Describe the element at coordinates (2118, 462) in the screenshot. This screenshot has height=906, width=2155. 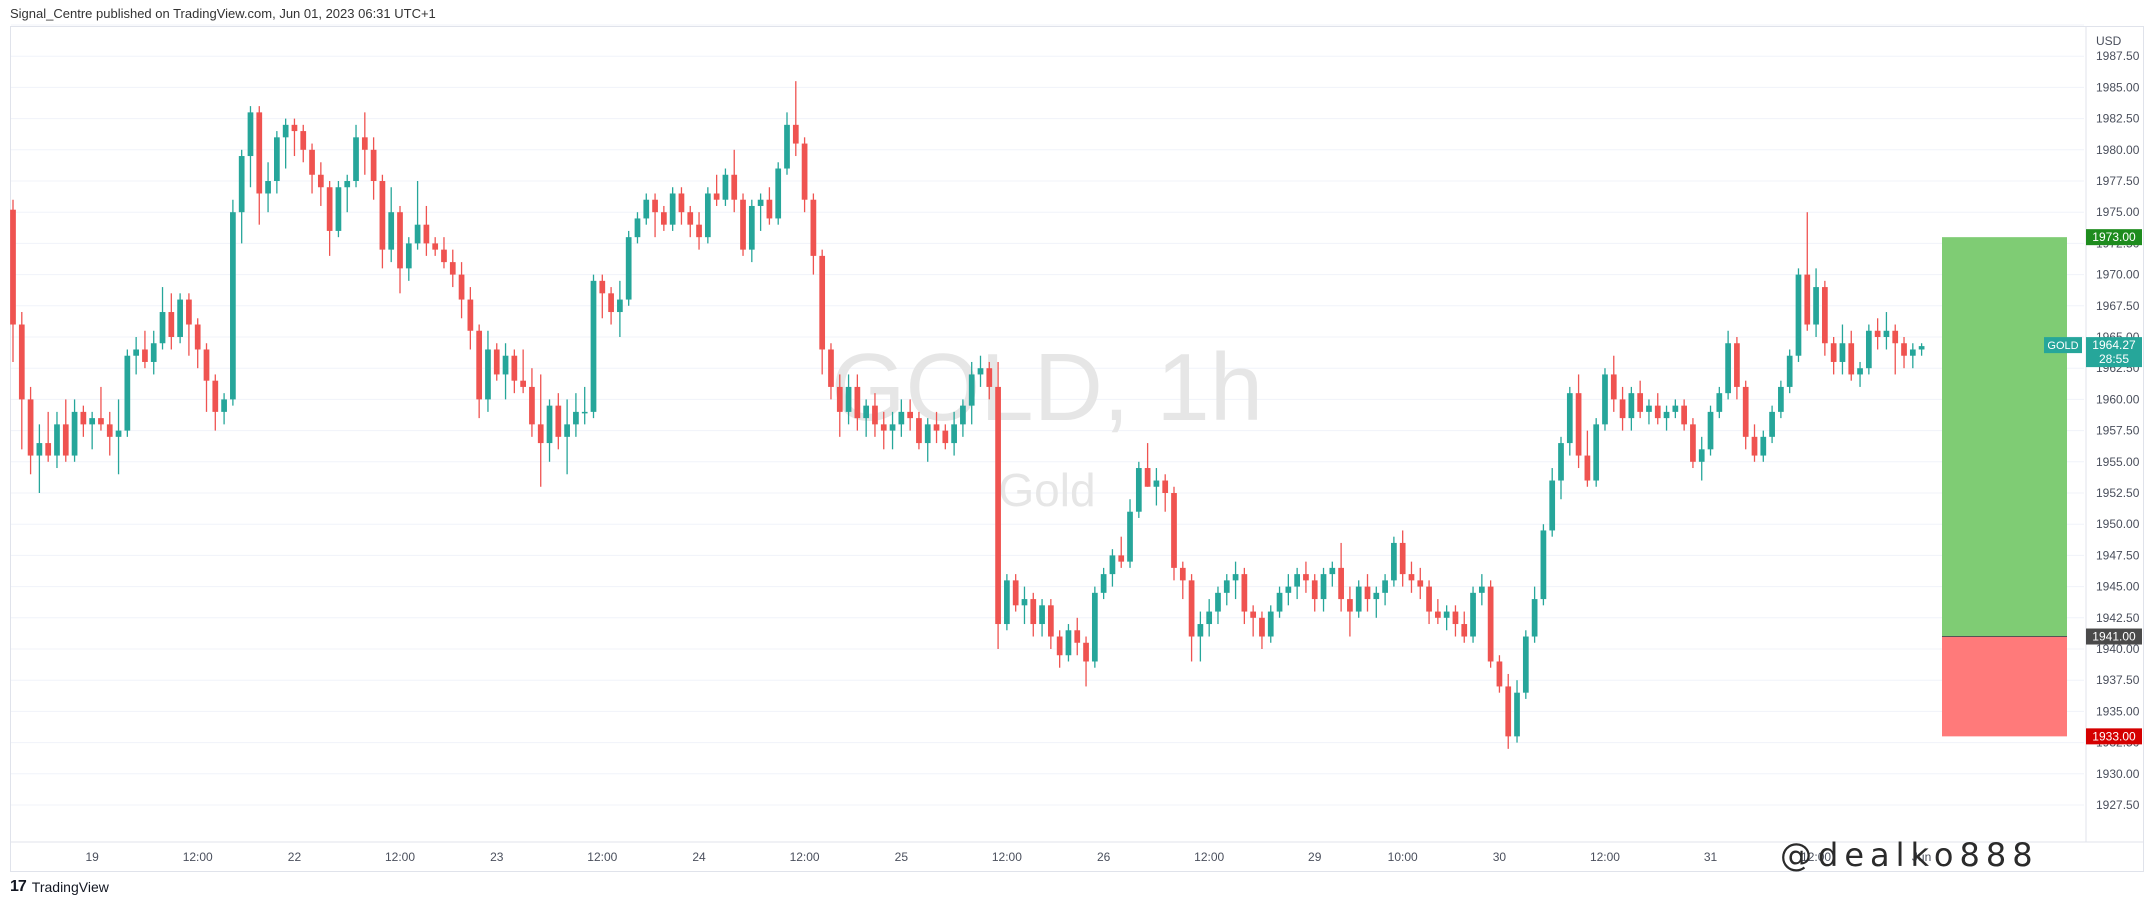
I see `price-tick-label: 1955.00` at that location.